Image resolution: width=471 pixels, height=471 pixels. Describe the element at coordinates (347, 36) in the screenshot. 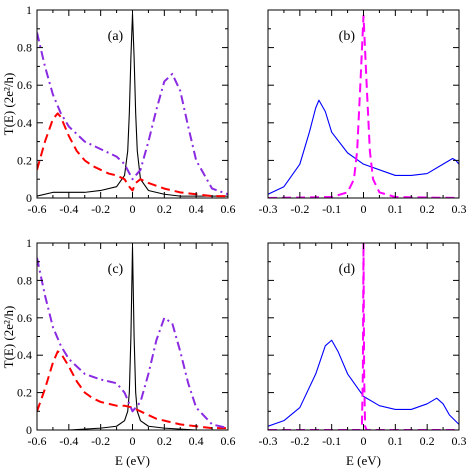

I see `panel-label: (b)` at that location.